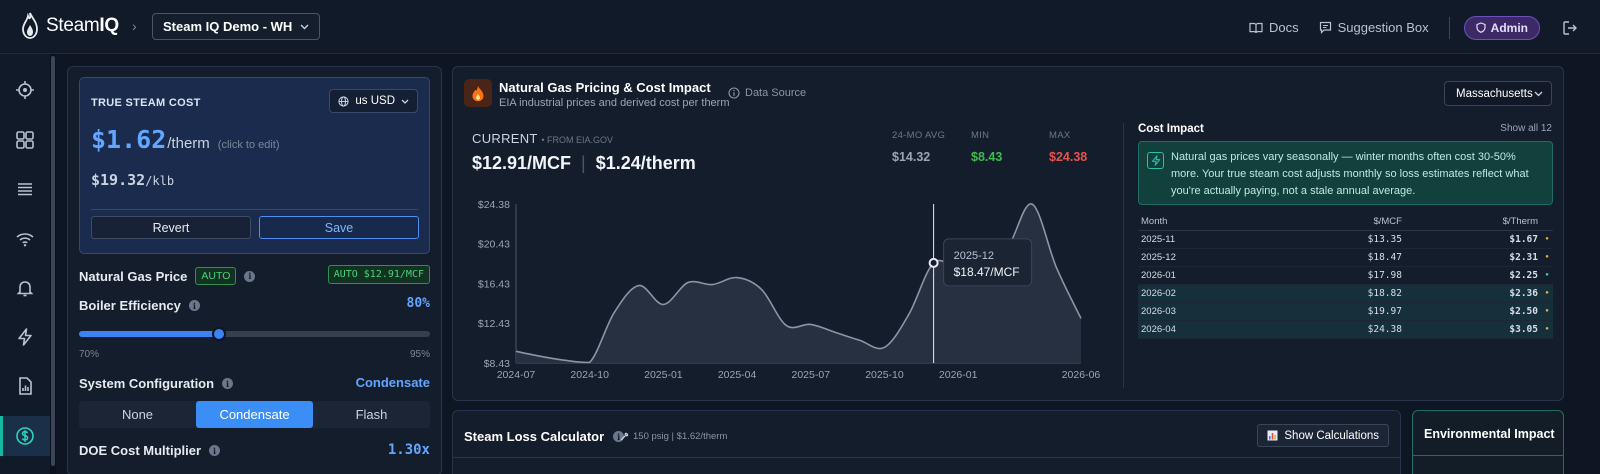 This screenshot has width=1600, height=474. Describe the element at coordinates (216, 276) in the screenshot. I see `gas-price-auto-toggle: AUTO` at that location.